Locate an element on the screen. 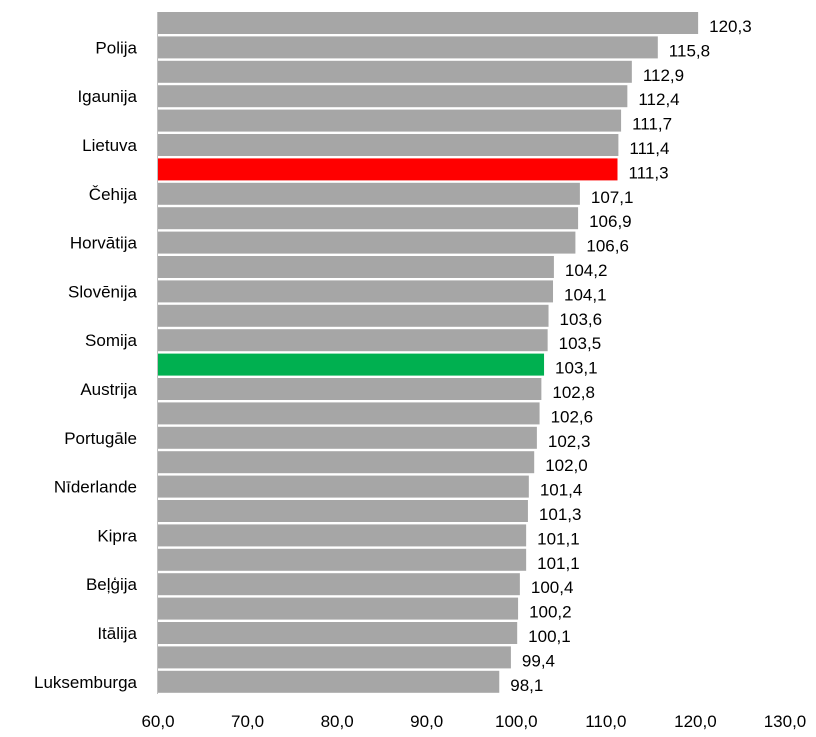 This screenshot has height=737, width=816. value-label: 100,1 is located at coordinates (549, 636).